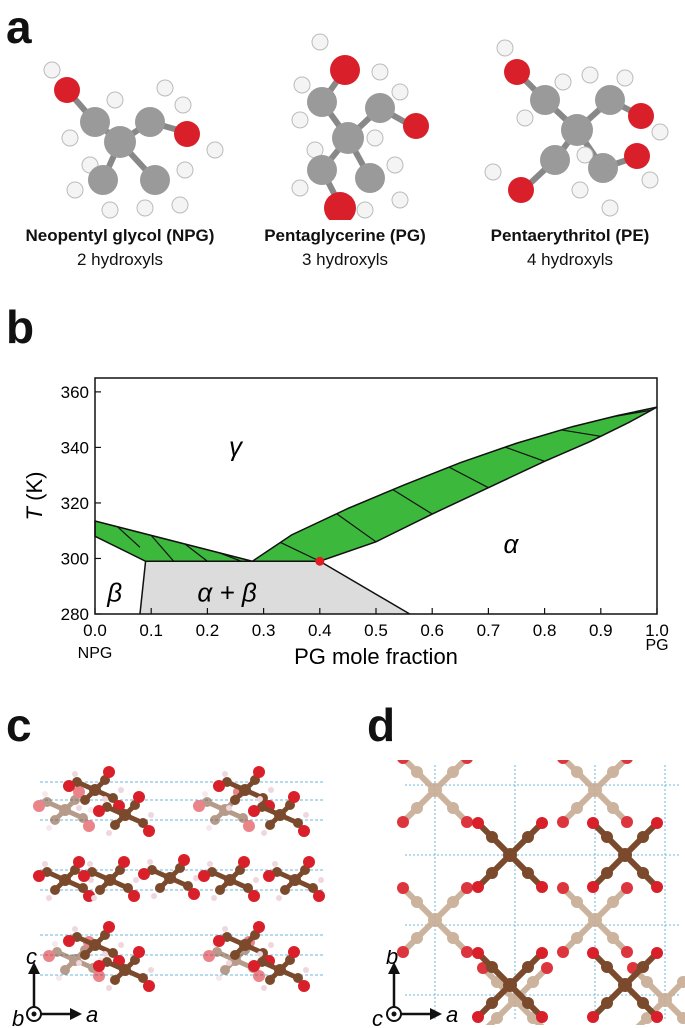 This screenshot has width=685, height=1028. What do you see at coordinates (545, 630) in the screenshot?
I see `x-tick-label: 0.8` at bounding box center [545, 630].